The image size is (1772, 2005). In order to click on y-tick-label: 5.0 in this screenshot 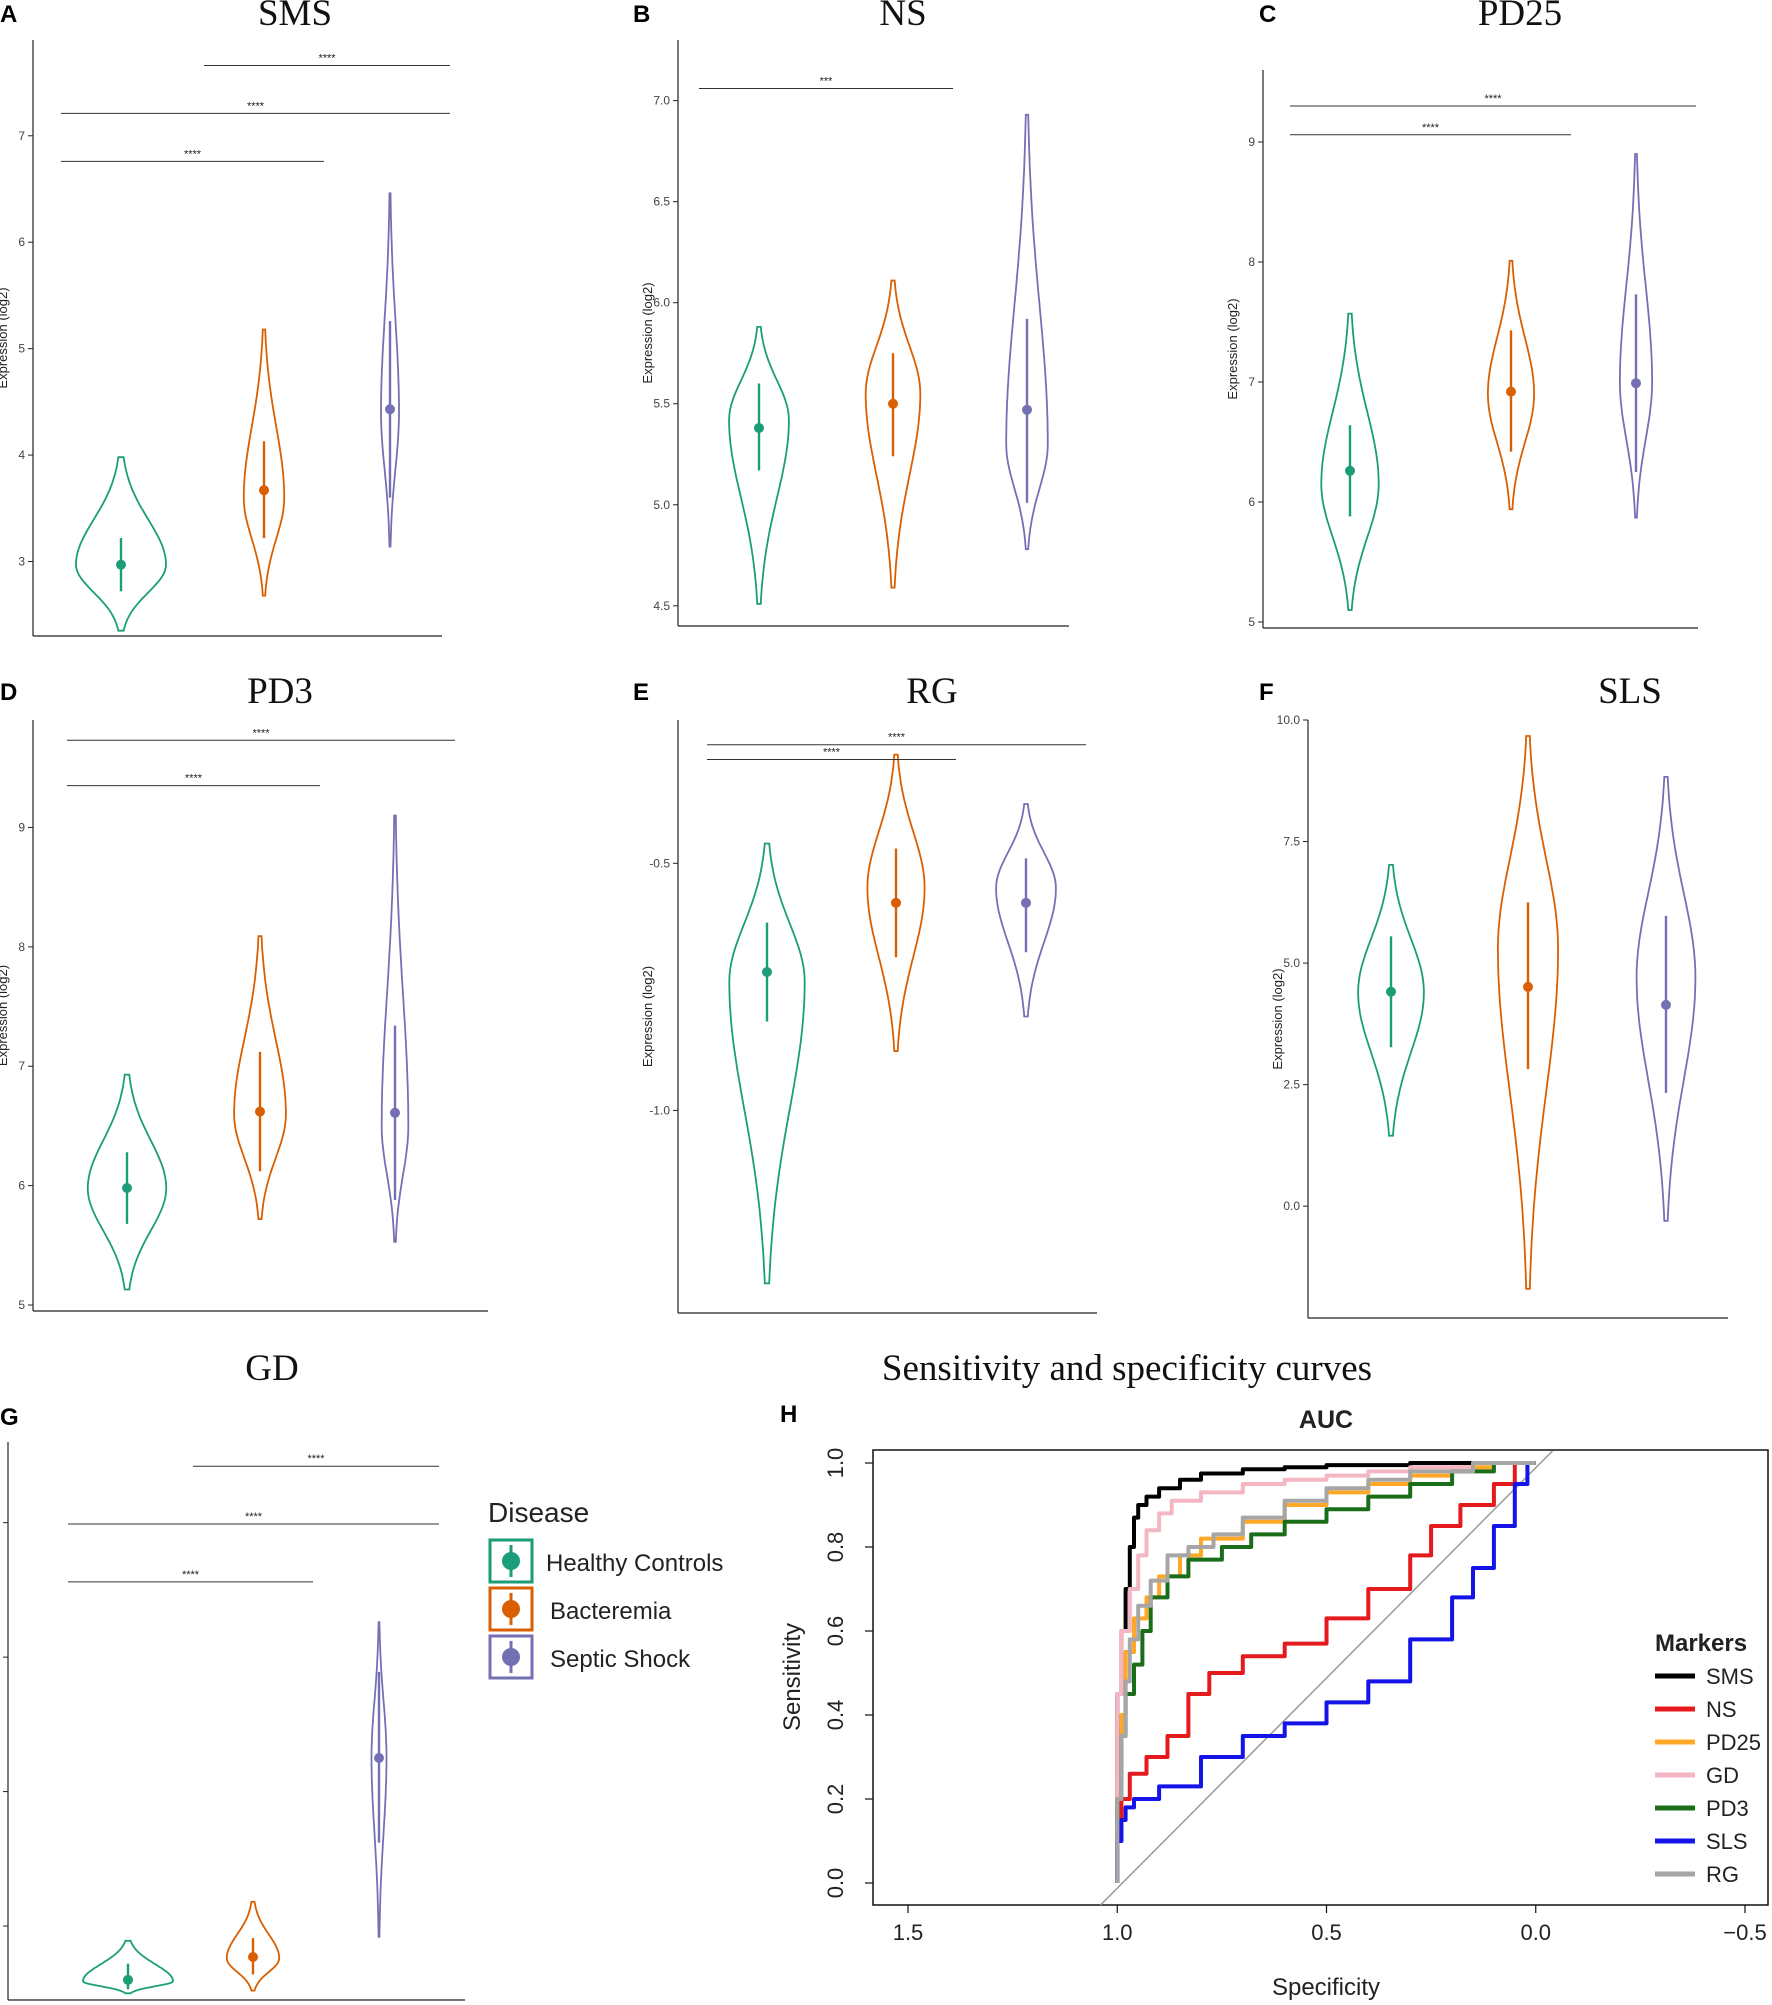, I will do `click(661, 505)`.